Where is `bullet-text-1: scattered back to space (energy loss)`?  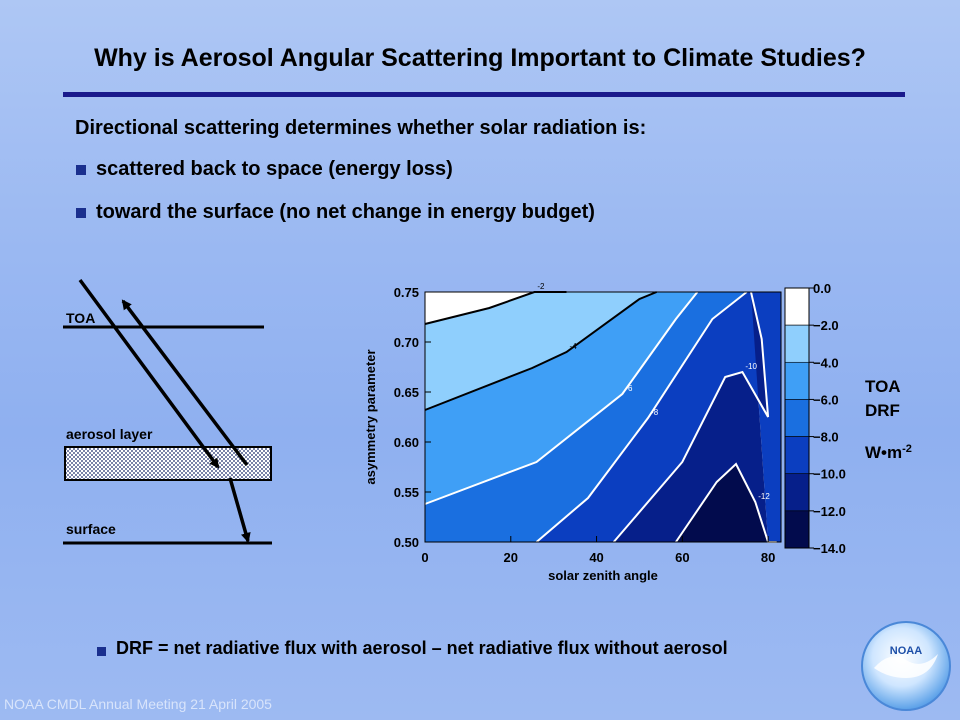 bullet-text-1: scattered back to space (energy loss) is located at coordinates (274, 169).